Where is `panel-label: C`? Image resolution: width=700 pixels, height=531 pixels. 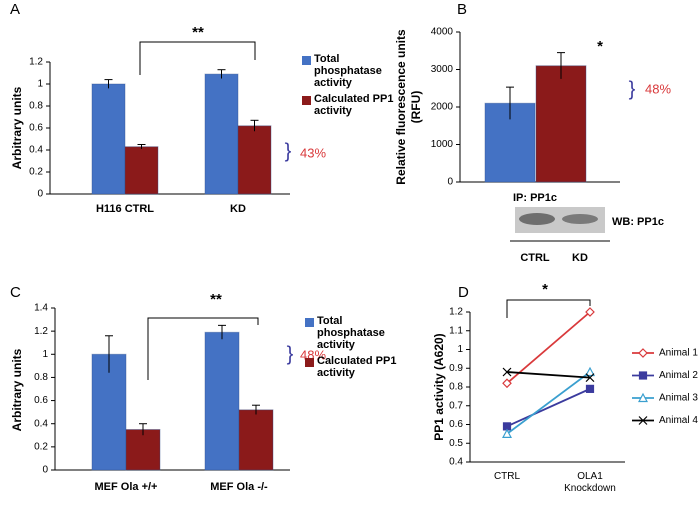
panel-label: C is located at coordinates (15, 292).